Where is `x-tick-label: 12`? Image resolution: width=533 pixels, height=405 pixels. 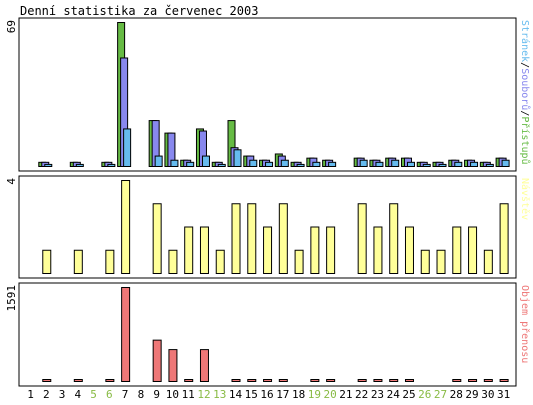
x-tick-label: 12 is located at coordinates (203, 394).